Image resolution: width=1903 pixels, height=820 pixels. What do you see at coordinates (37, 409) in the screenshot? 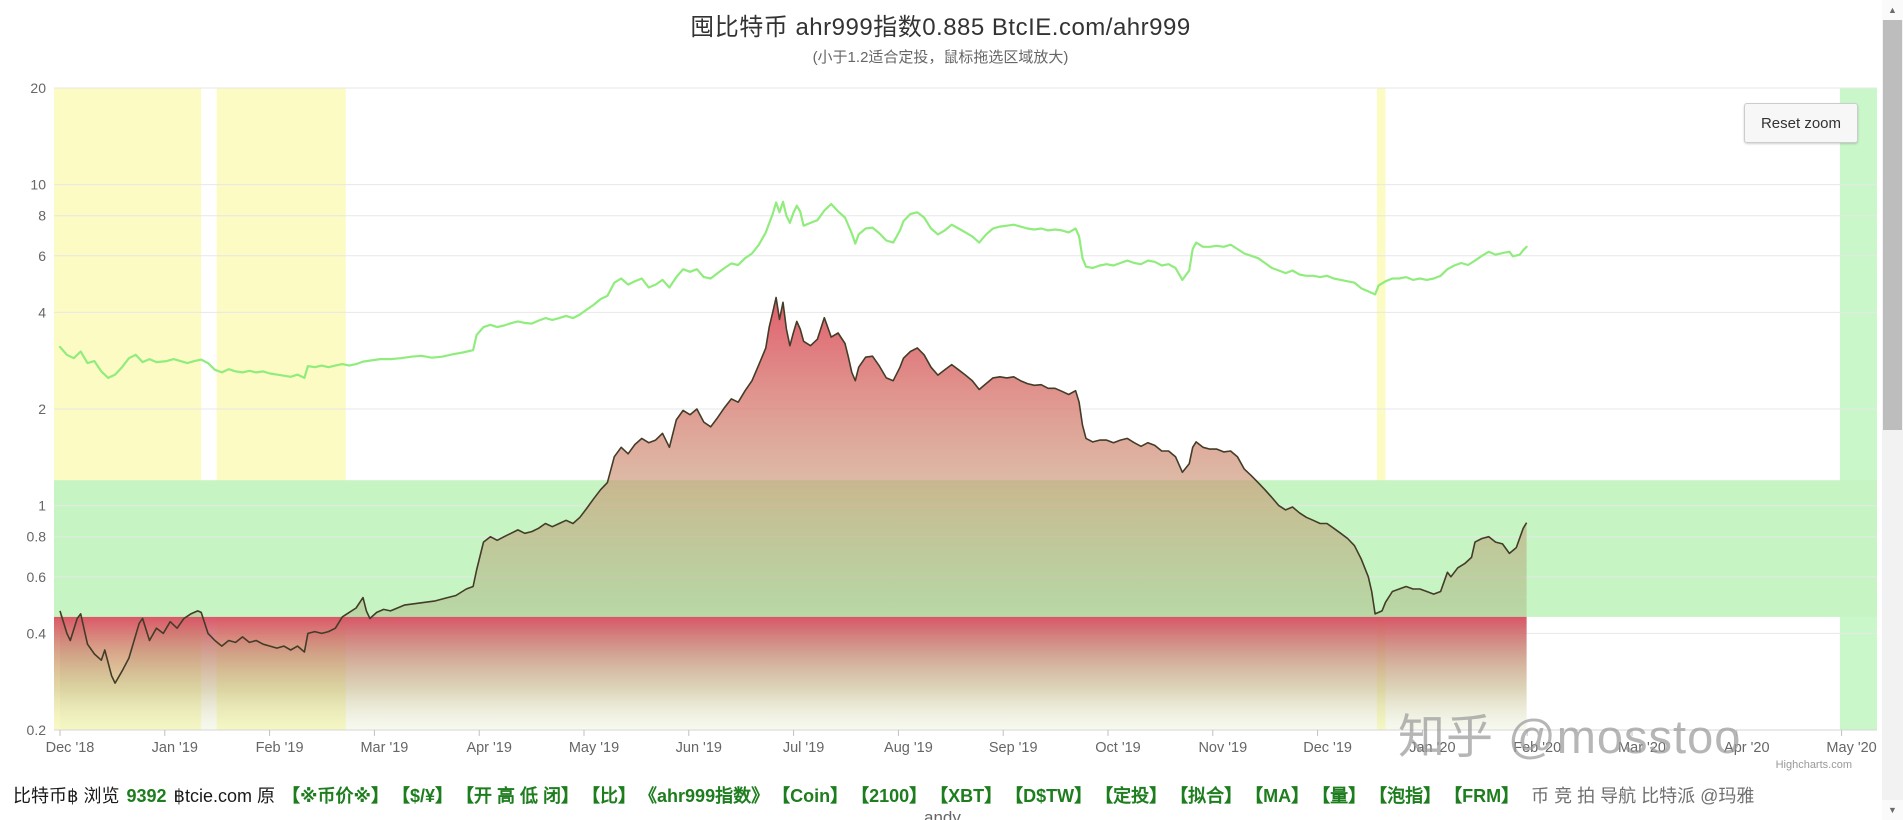
I see `y-axis-labels: 20 10 8 6 4 2 1 0.8 0.6 0.4 0.2` at bounding box center [37, 409].